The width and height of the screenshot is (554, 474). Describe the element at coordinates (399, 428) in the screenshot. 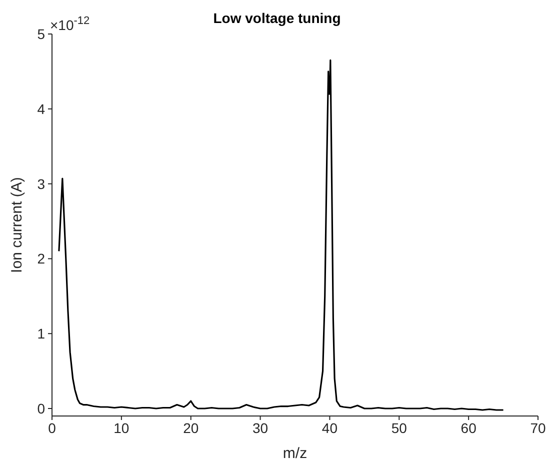

I see `x-tick-label: 50` at that location.